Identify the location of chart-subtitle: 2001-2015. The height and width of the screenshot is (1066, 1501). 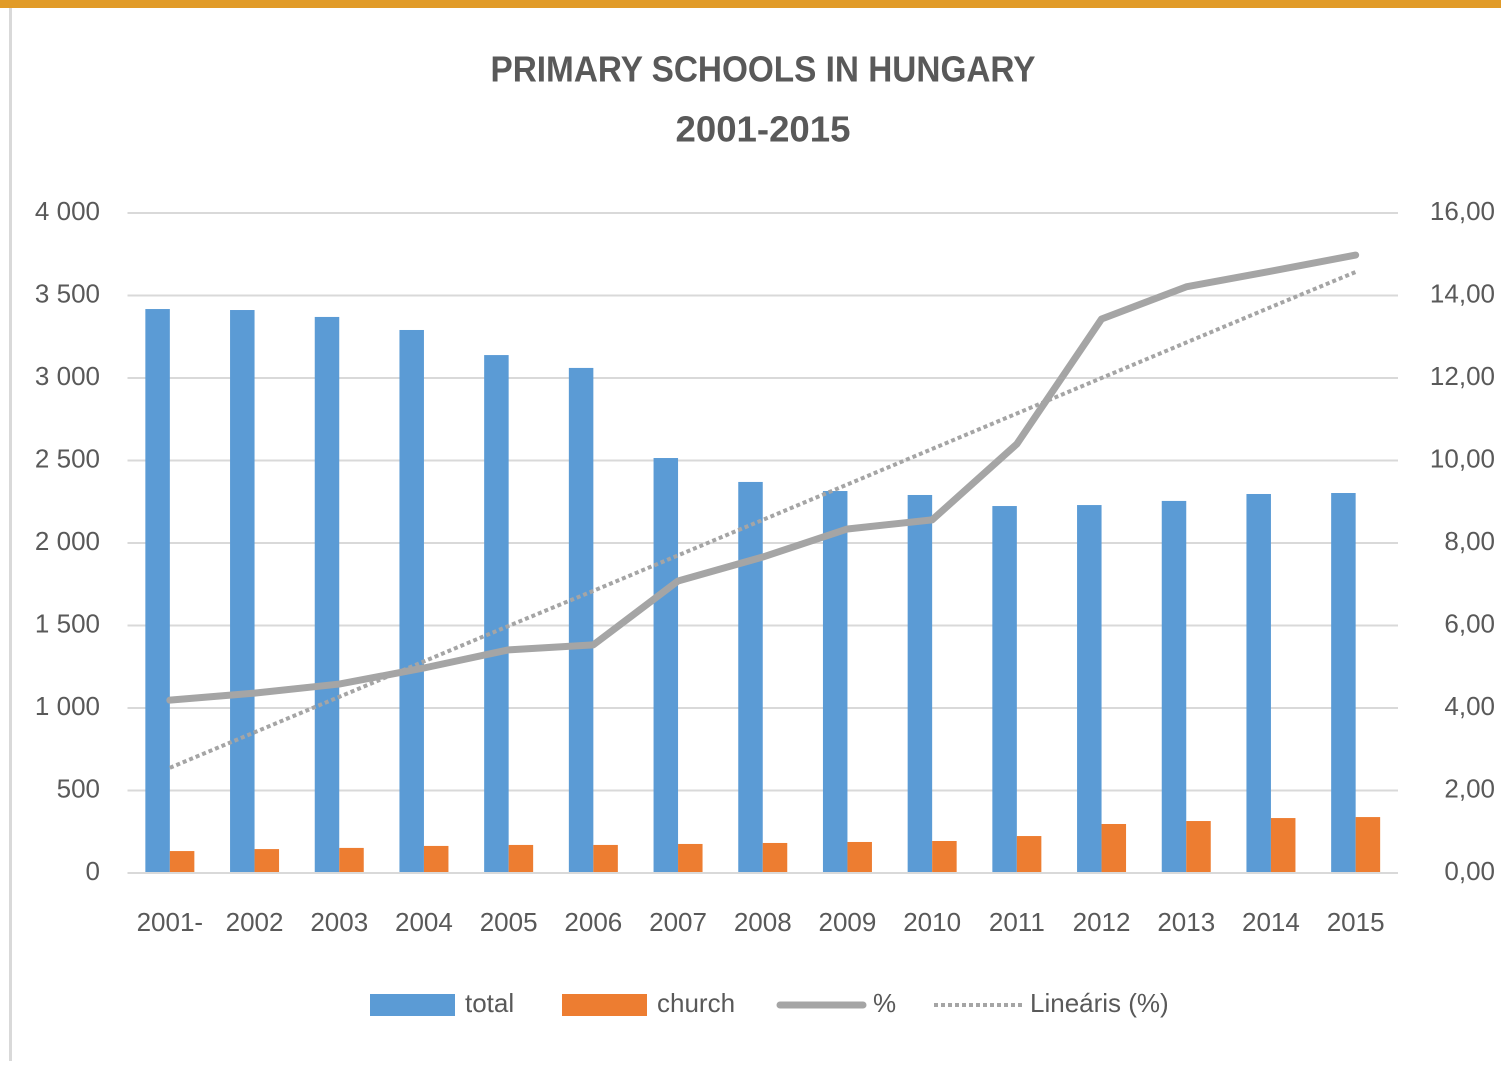
(763, 129).